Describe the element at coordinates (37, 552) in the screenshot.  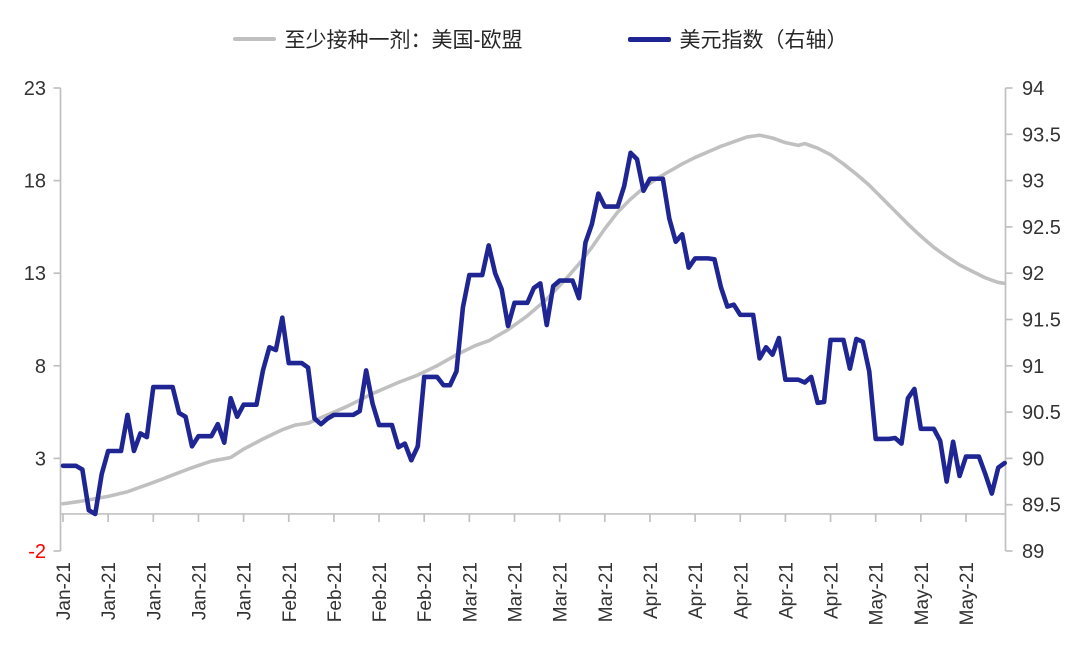
I see `left-axis-tick-label: -2` at that location.